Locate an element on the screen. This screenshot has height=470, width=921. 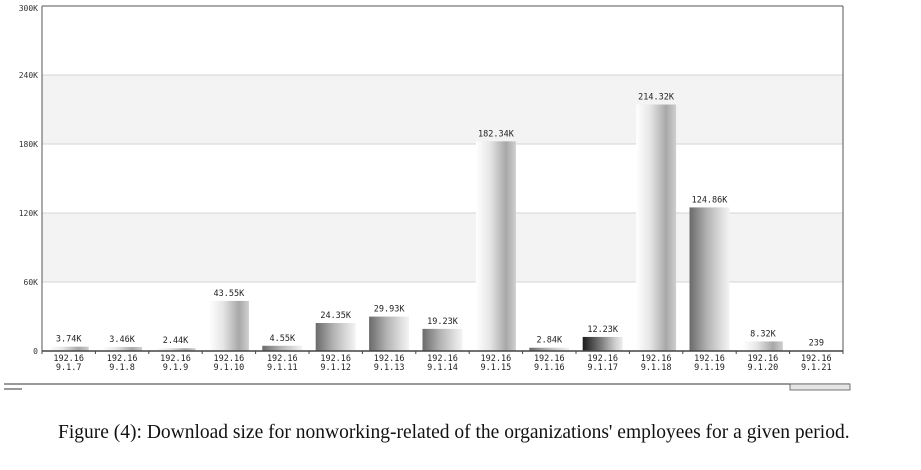
x-tick-label: 9.1.11 is located at coordinates (282, 368).